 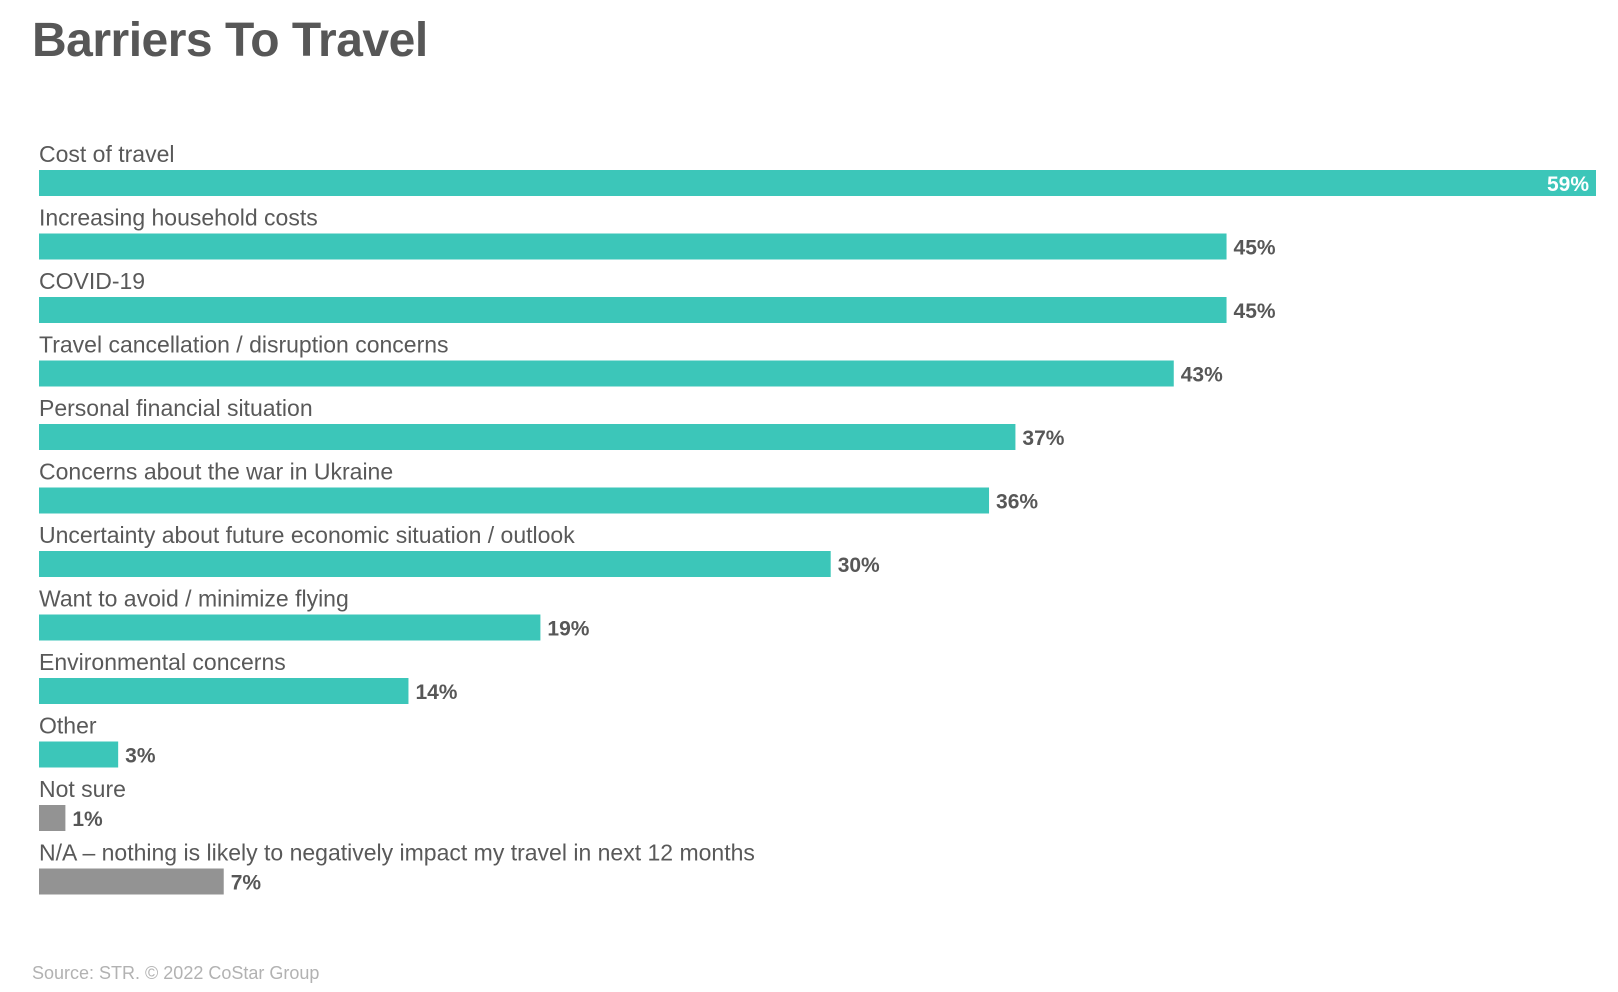 I want to click on category-label: Want to avoid / minimize flying, so click(x=194, y=599).